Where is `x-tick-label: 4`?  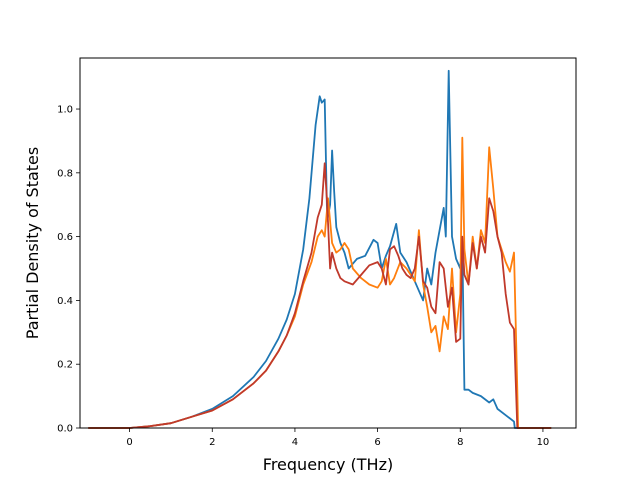 x-tick-label: 4 is located at coordinates (295, 442).